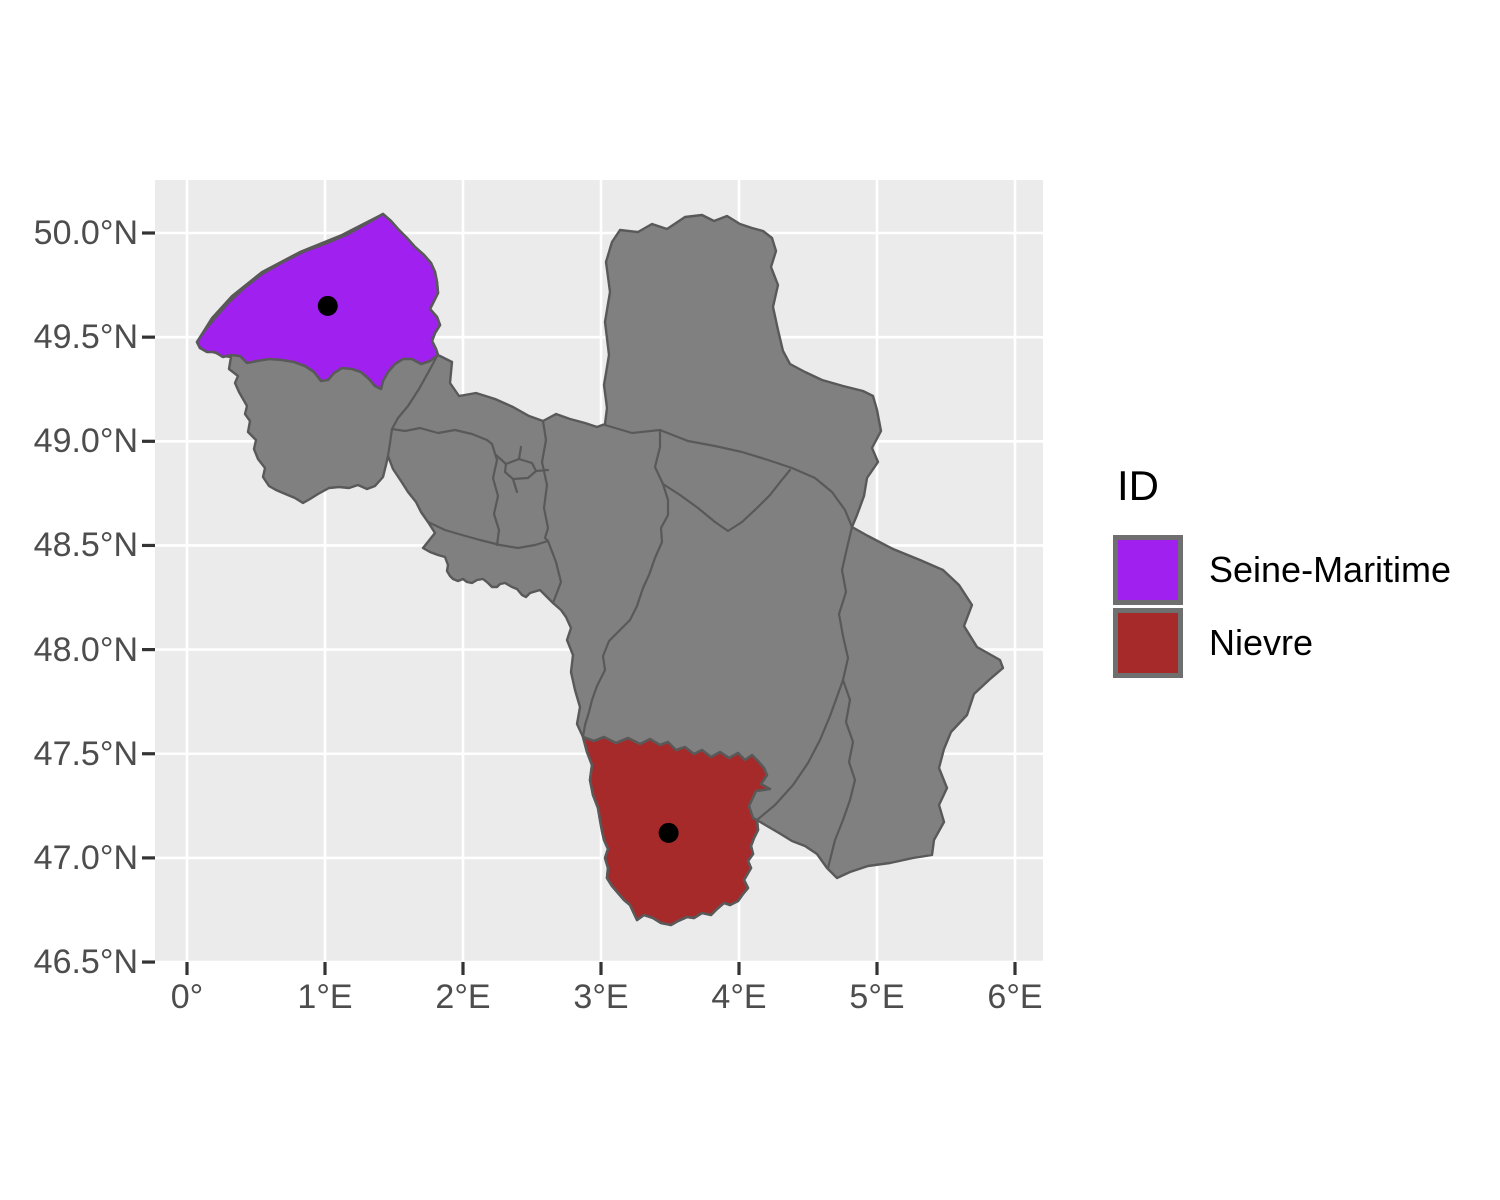 This screenshot has height=1200, width=1500. I want to click on x-tick-label: 0°, so click(187, 997).